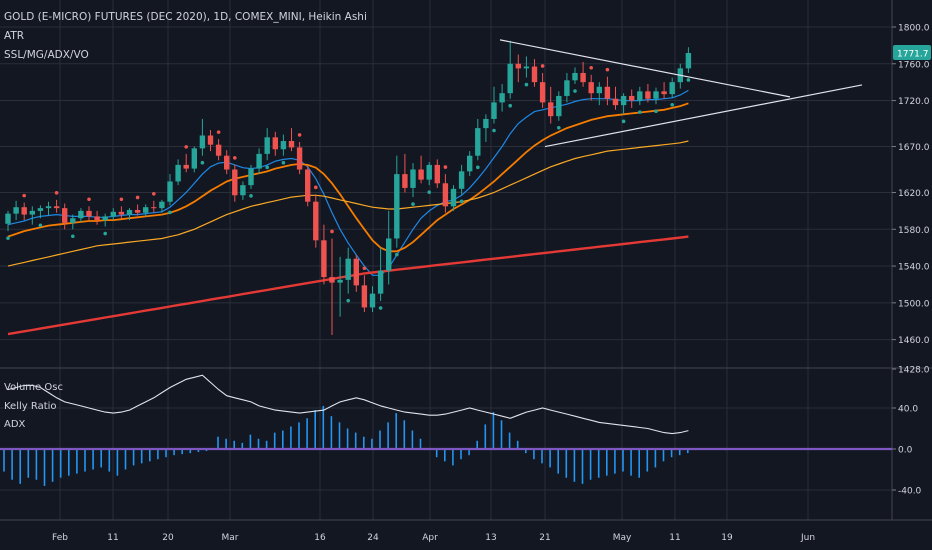  I want to click on price-tick-label: 1720.0, so click(914, 102).